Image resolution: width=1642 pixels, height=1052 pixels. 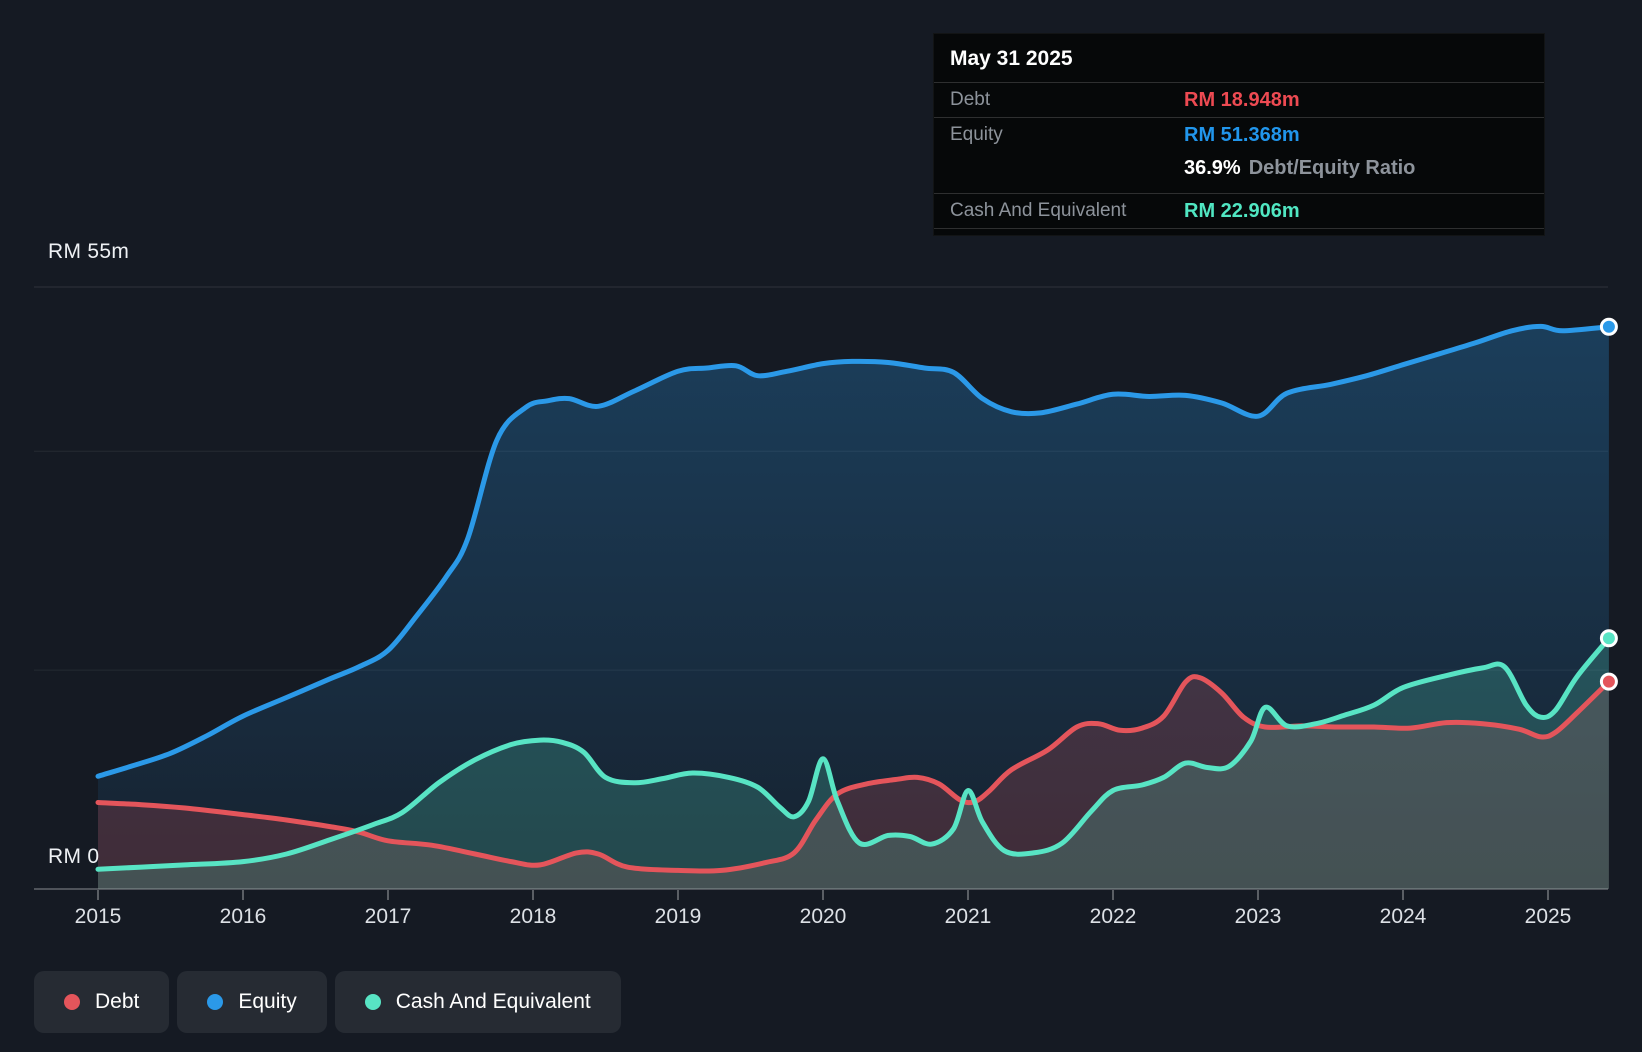 What do you see at coordinates (1239, 58) in the screenshot?
I see `tooltip-date: May 31 2025` at bounding box center [1239, 58].